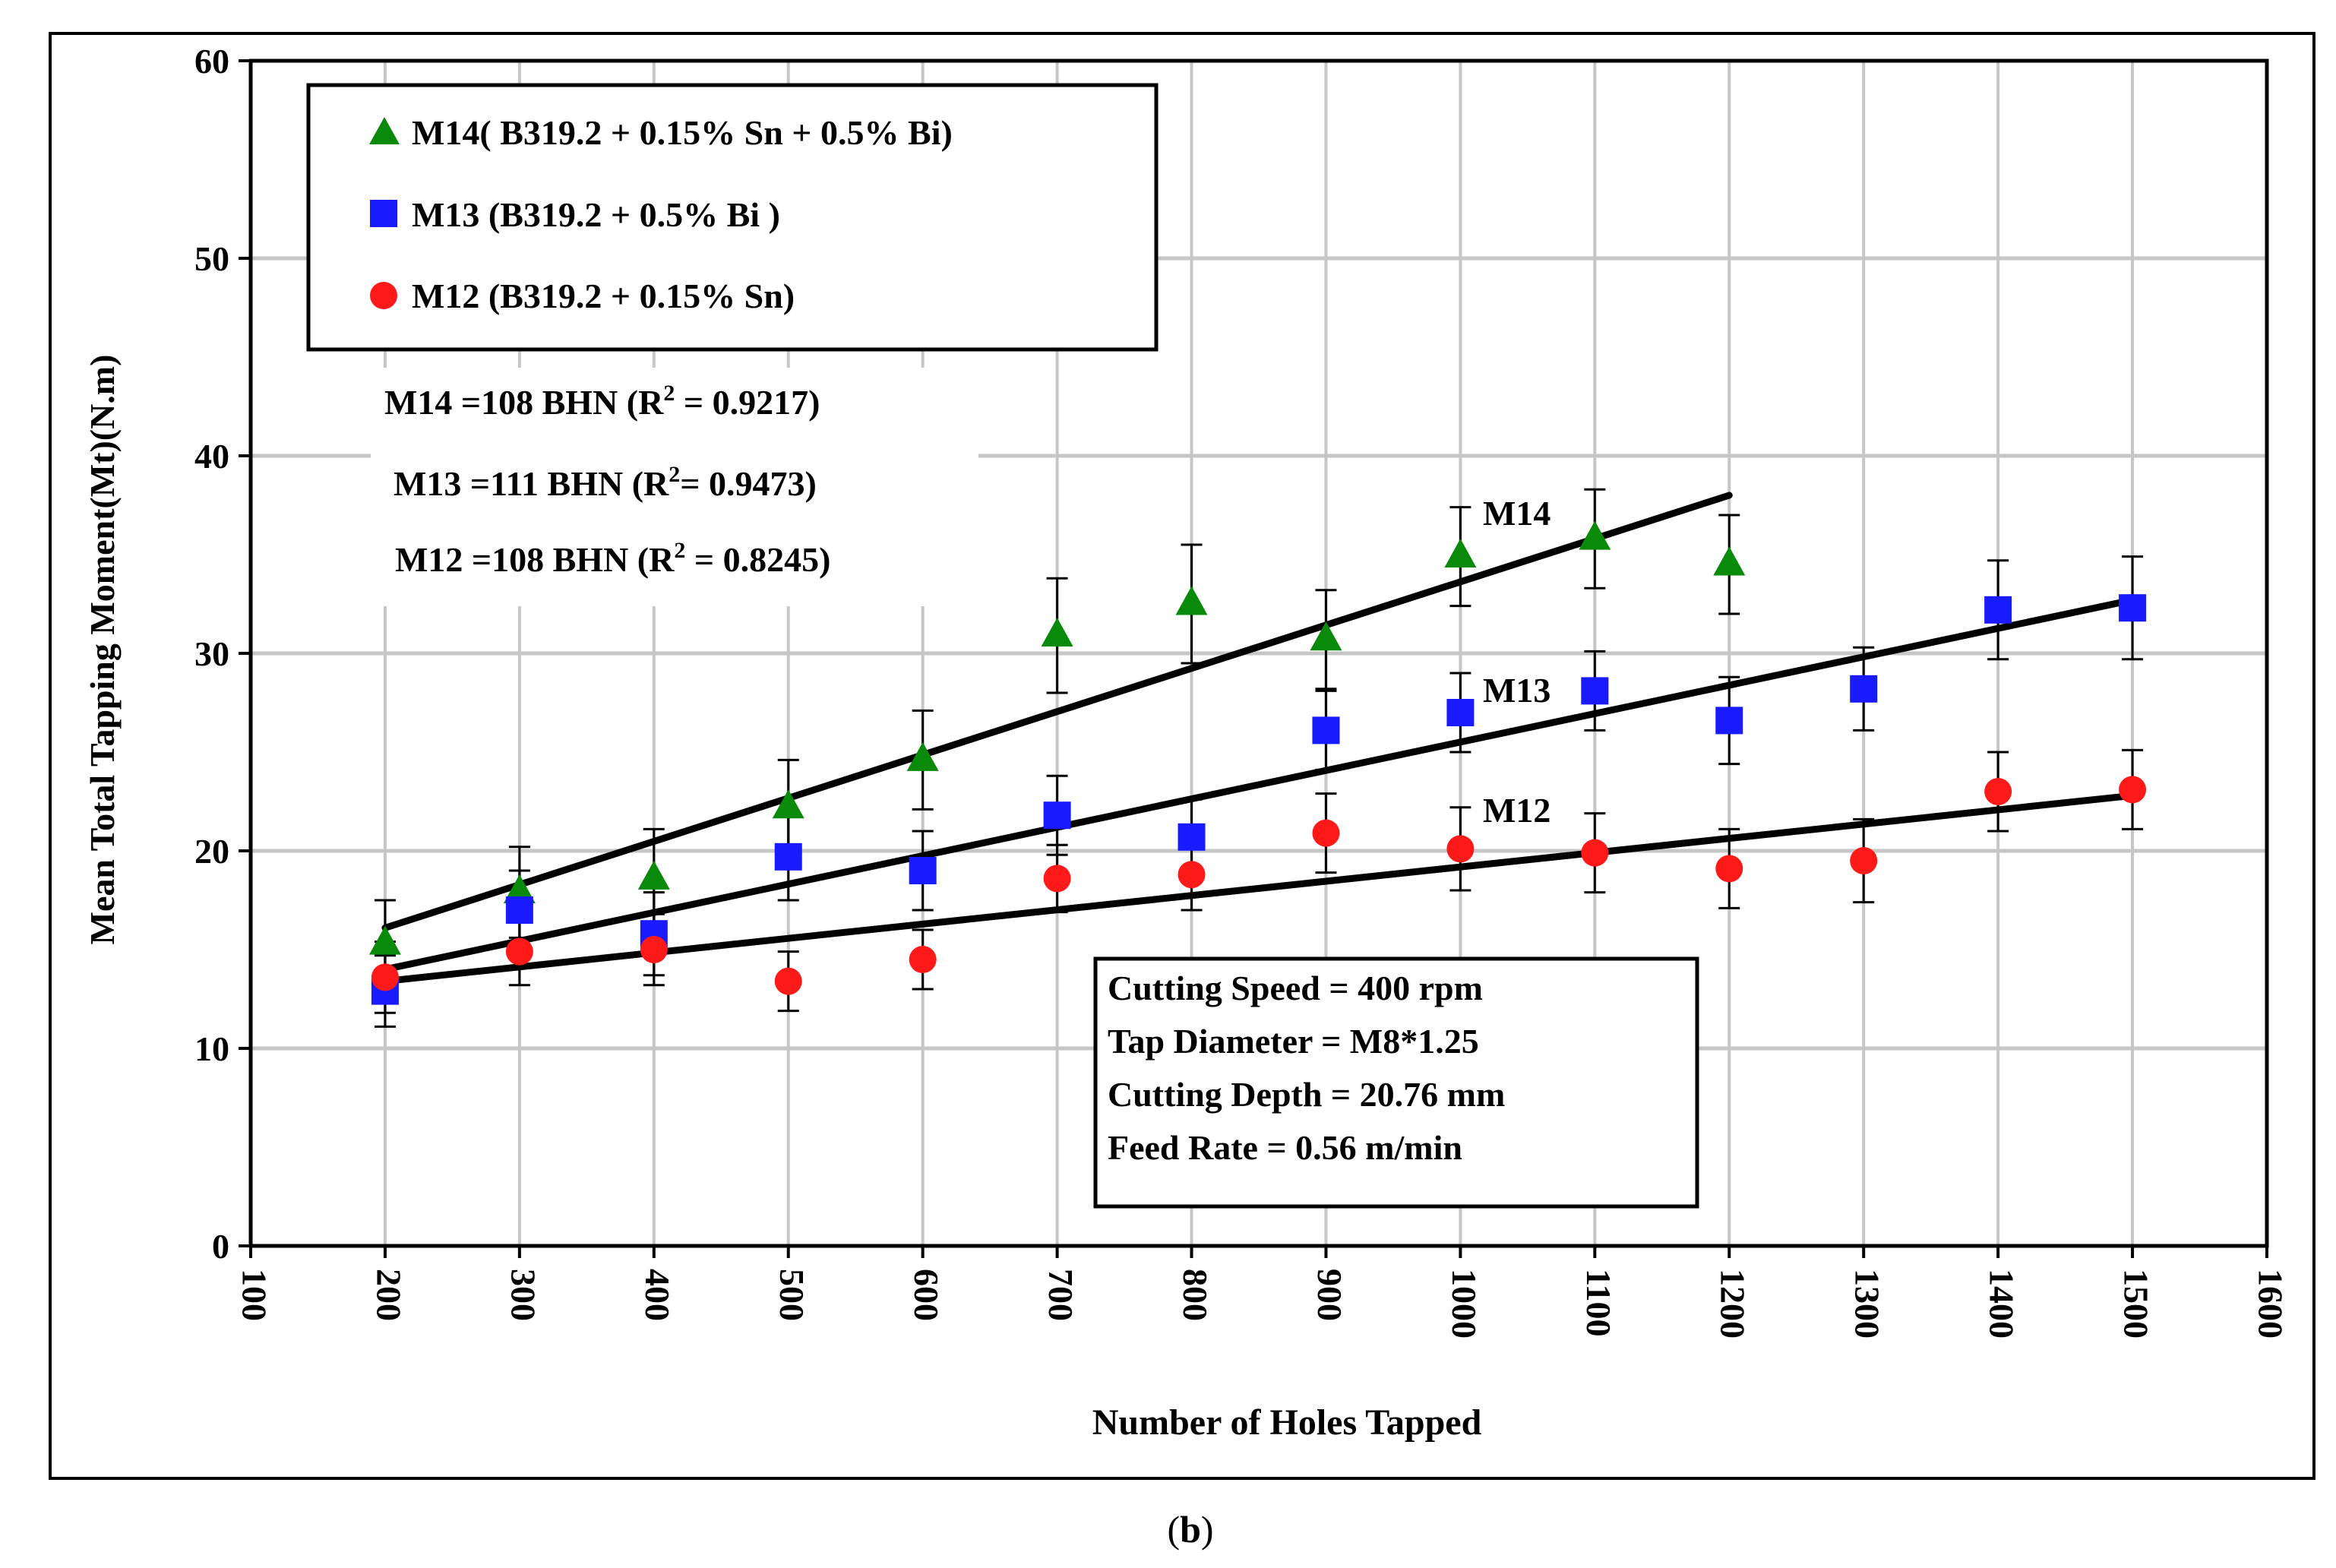 The width and height of the screenshot is (2336, 1568). Describe the element at coordinates (1598, 1302) in the screenshot. I see `x-tick-label-1100: 1100` at that location.